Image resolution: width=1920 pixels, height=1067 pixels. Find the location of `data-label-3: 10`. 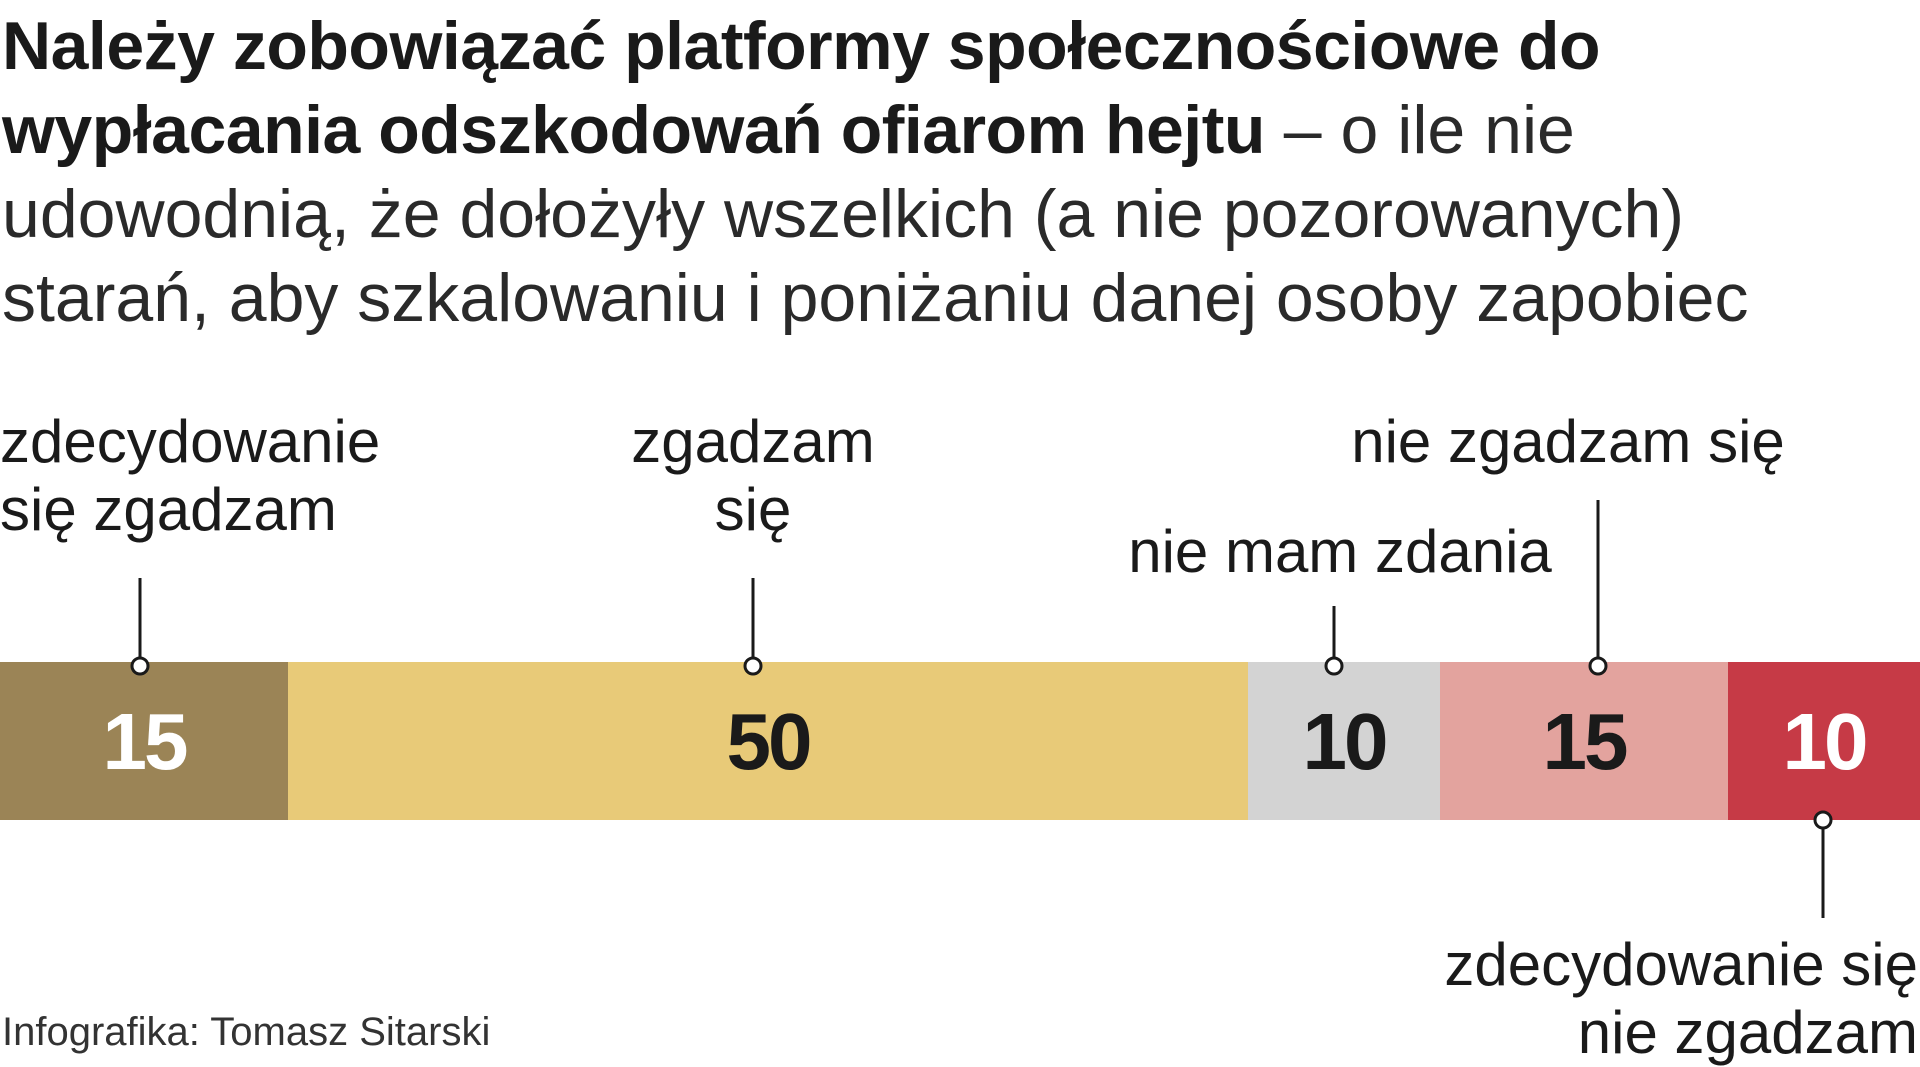

data-label-3: 10 is located at coordinates (1344, 741).